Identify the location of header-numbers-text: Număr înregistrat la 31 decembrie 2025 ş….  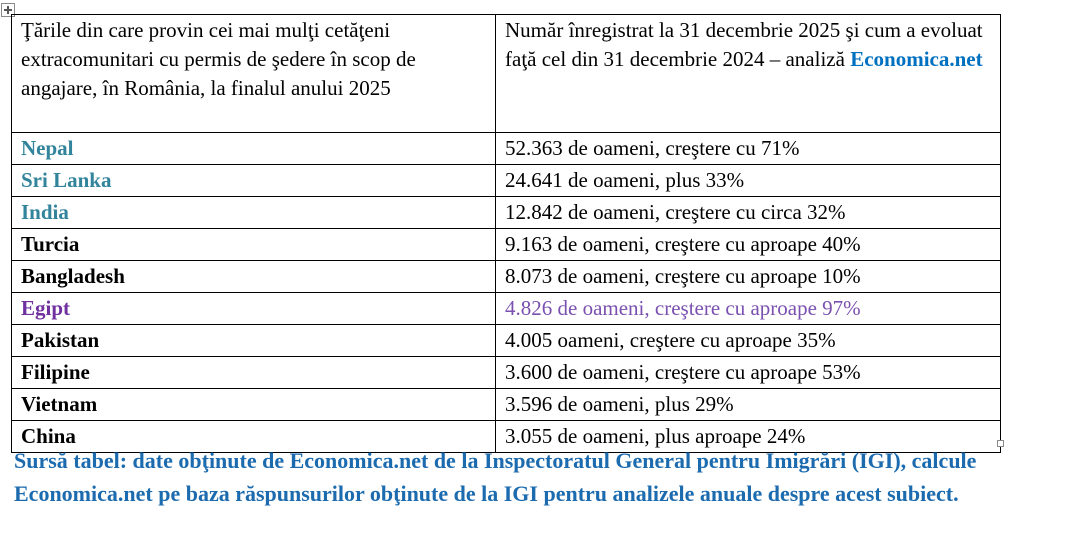
(744, 44).